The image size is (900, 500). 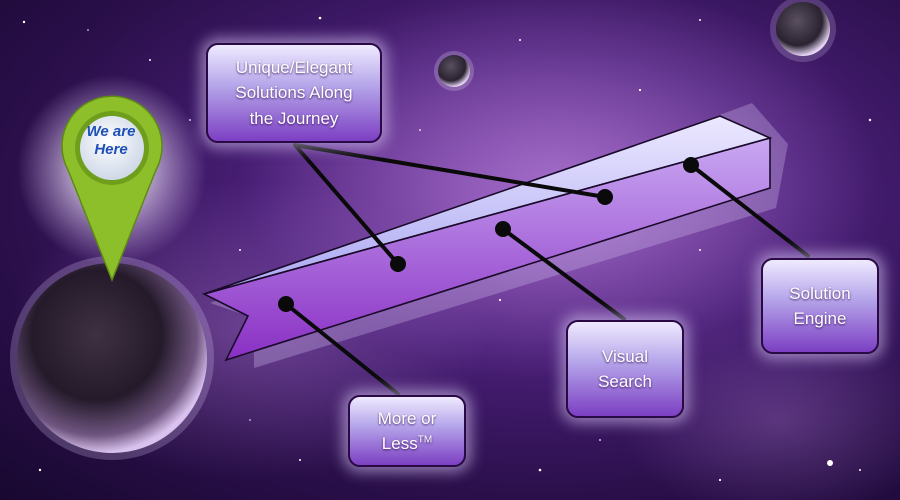 I want to click on box-more-or-less: More or LessTM, so click(x=407, y=431).